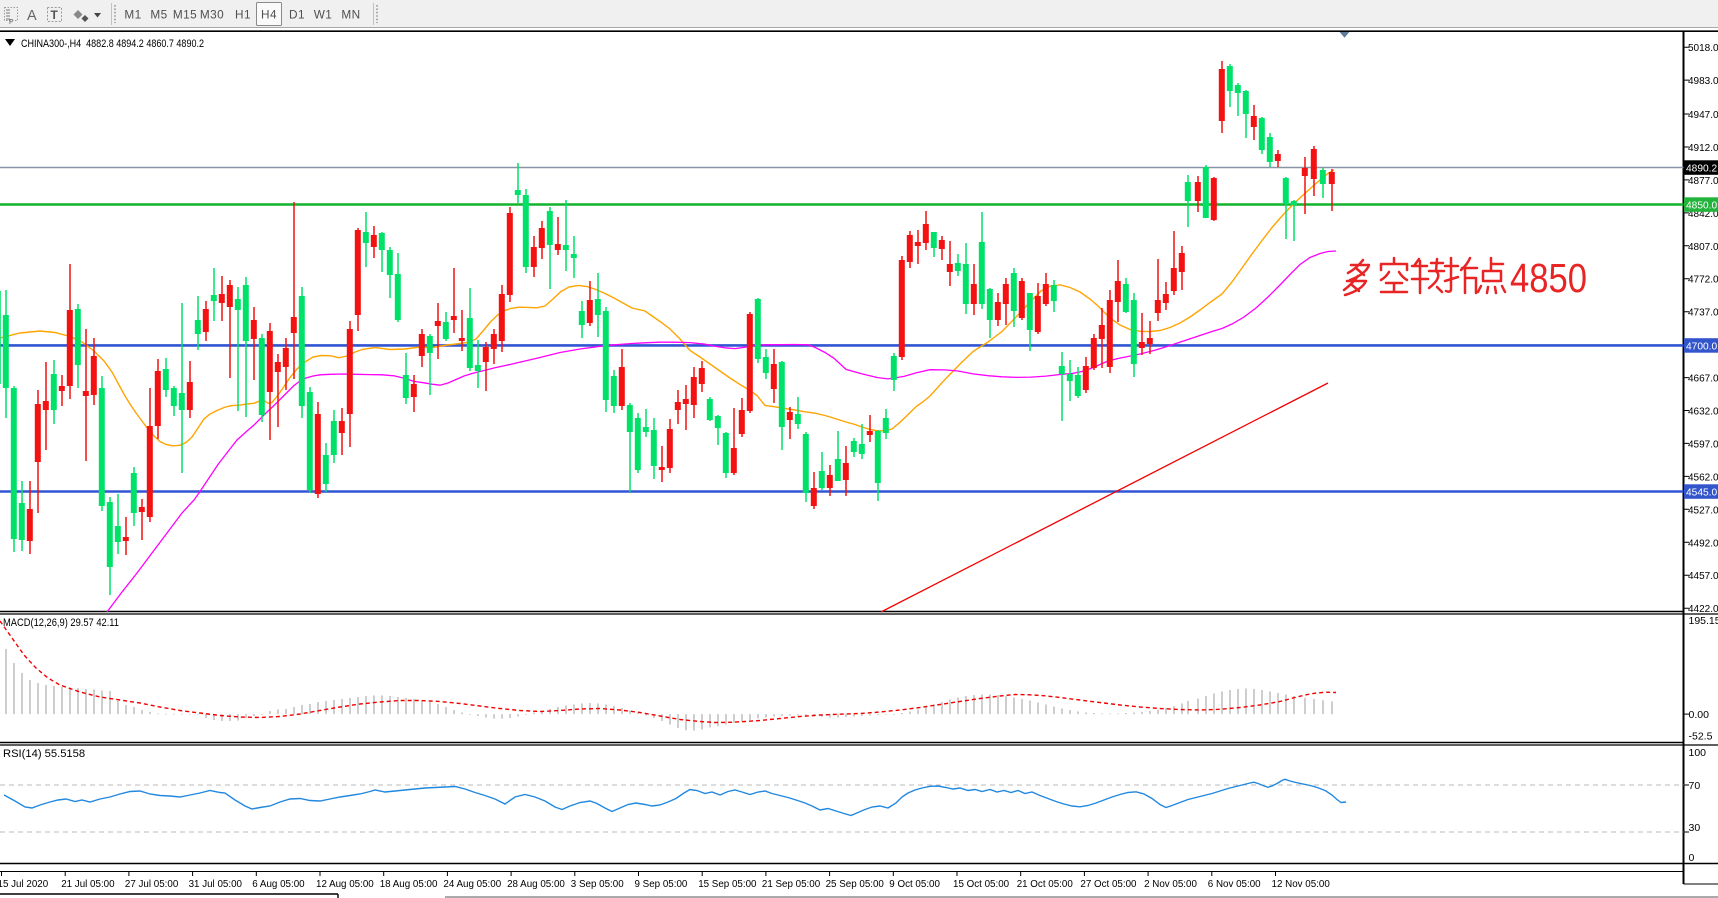  Describe the element at coordinates (1692, 858) in the screenshot. I see `svg-text: 0` at that location.